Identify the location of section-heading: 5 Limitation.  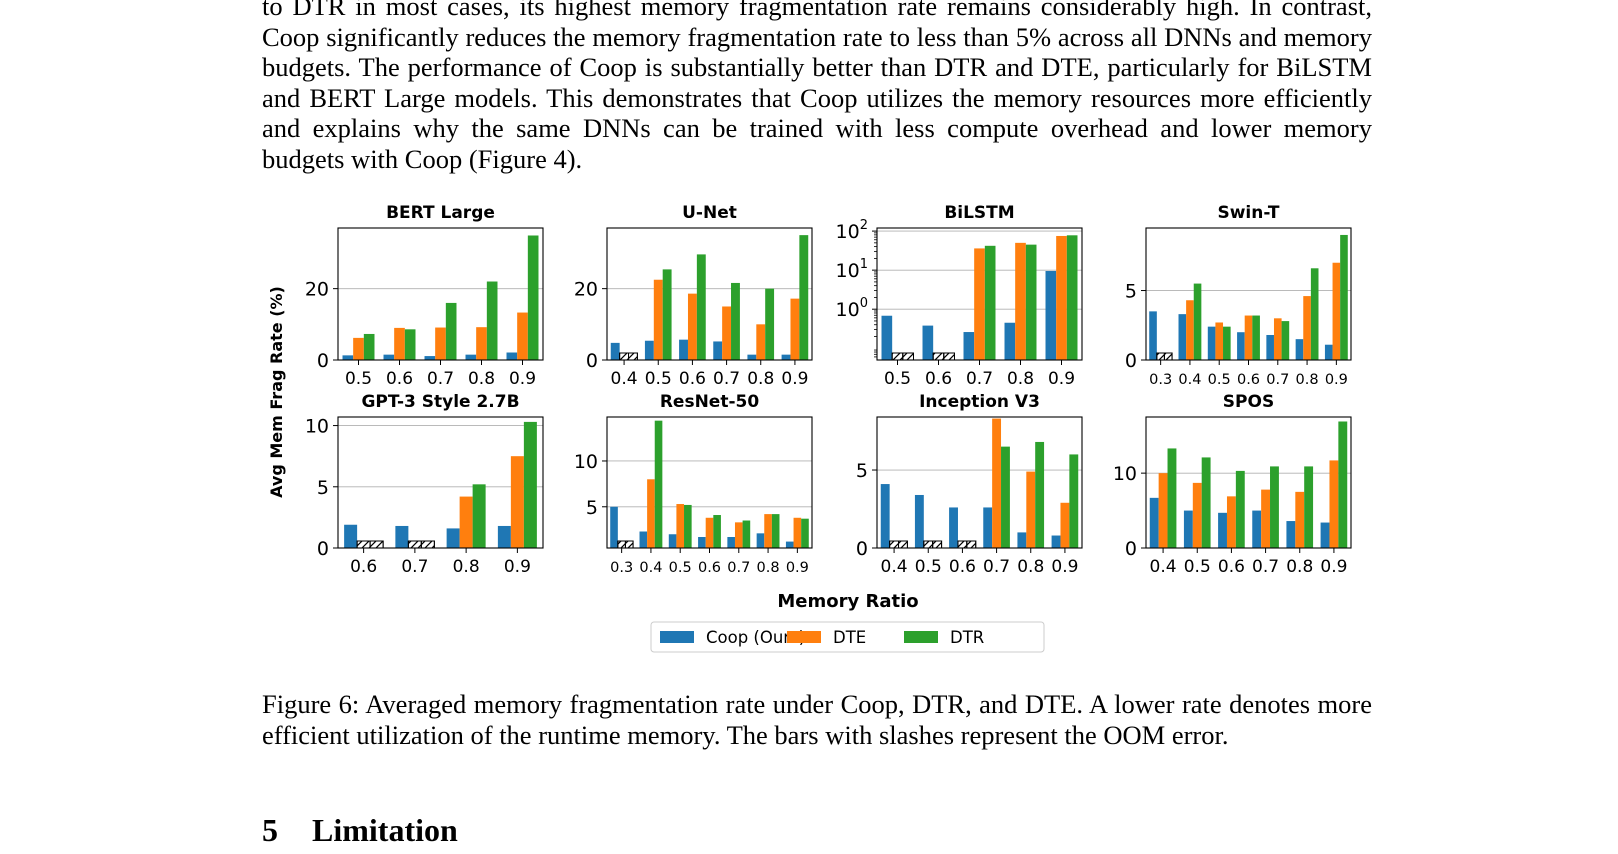
(360, 830).